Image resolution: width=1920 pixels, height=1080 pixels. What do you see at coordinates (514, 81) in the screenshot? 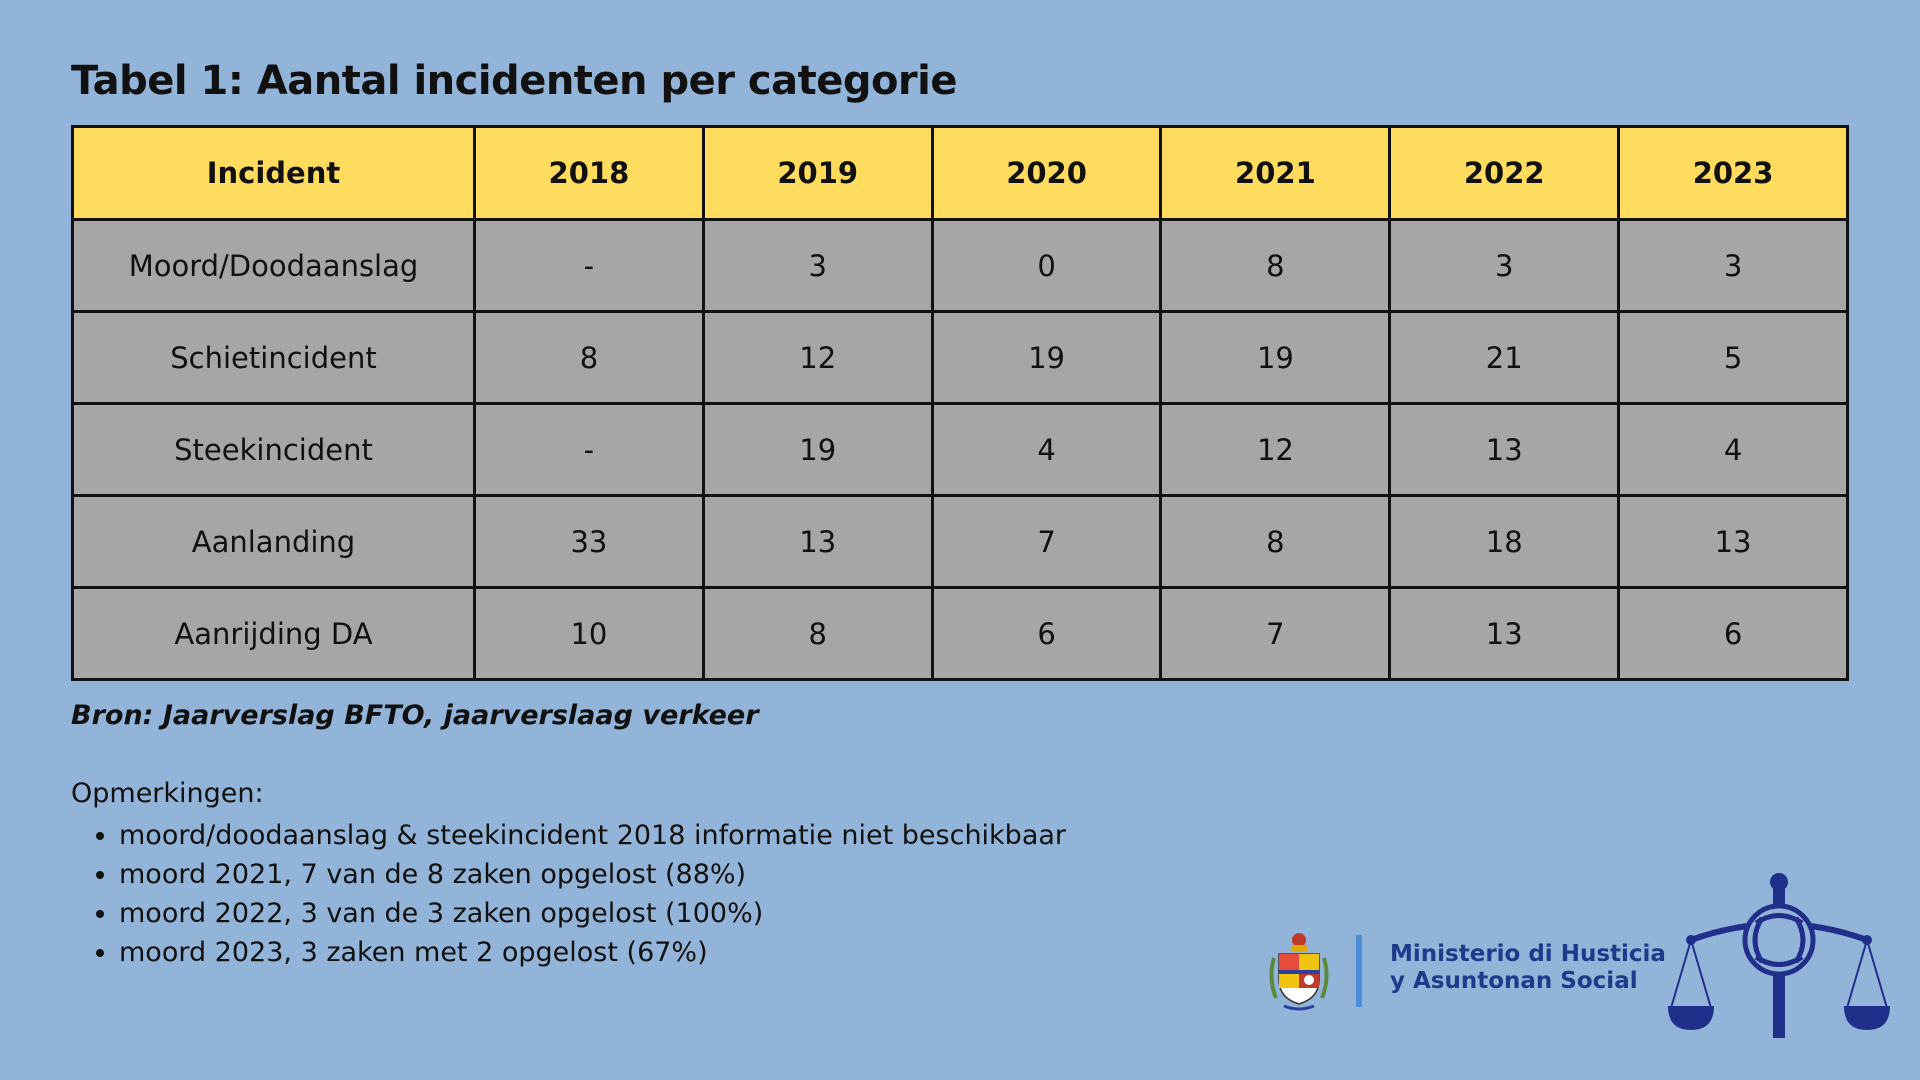
I see `page-title: Tabel 1: Aantal incidenten per categorie` at bounding box center [514, 81].